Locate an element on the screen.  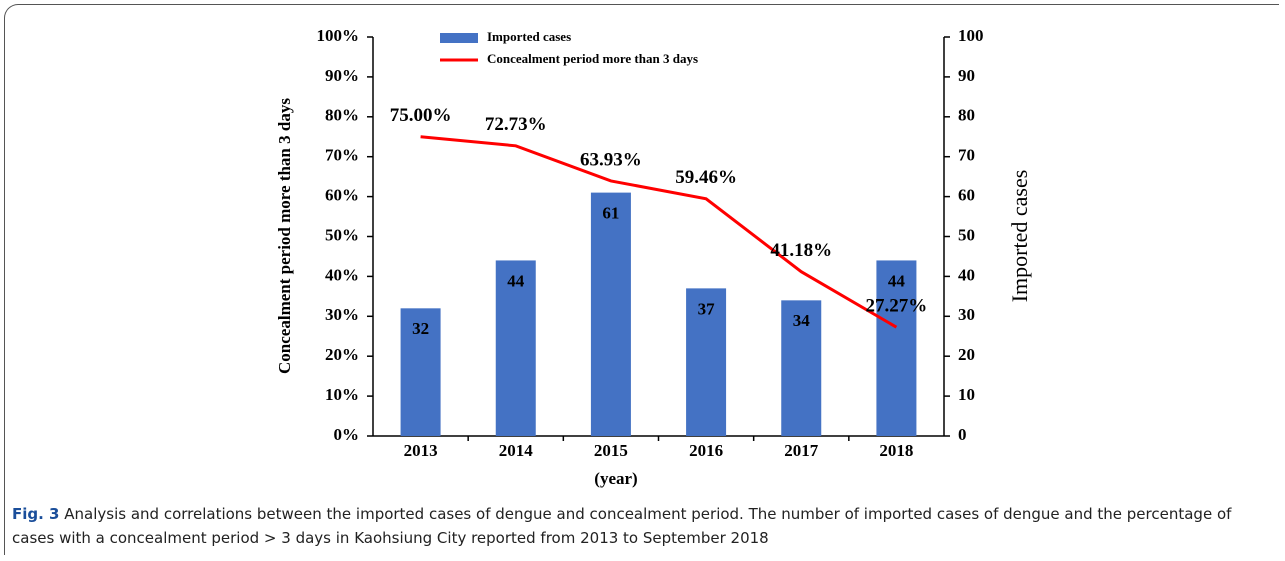
y2-tick-label: 0 is located at coordinates (962, 434).